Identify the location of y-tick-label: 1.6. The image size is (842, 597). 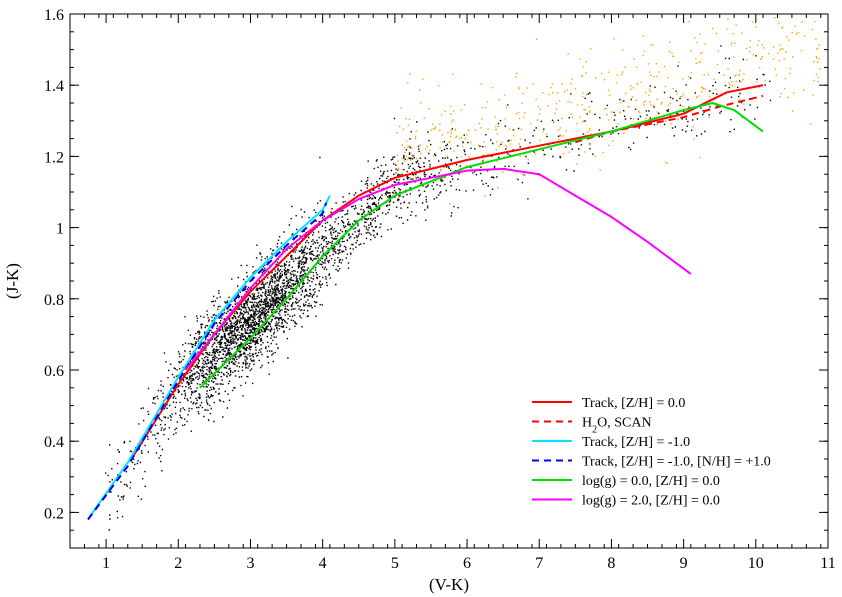
(54, 15).